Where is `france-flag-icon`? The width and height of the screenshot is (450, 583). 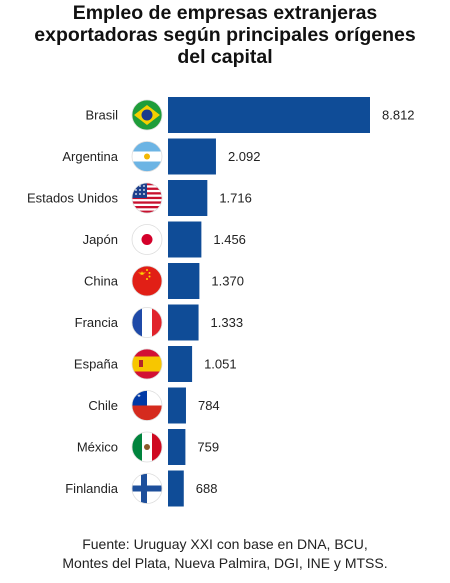
france-flag-icon is located at coordinates (147, 322).